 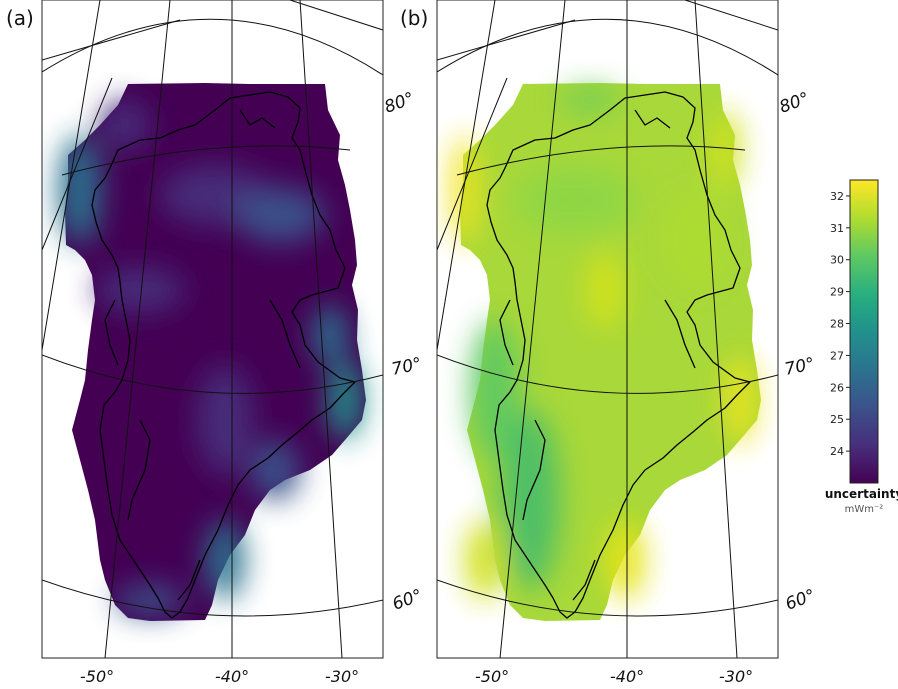 What do you see at coordinates (861, 494) in the screenshot?
I see `legend-title: uncertainty` at bounding box center [861, 494].